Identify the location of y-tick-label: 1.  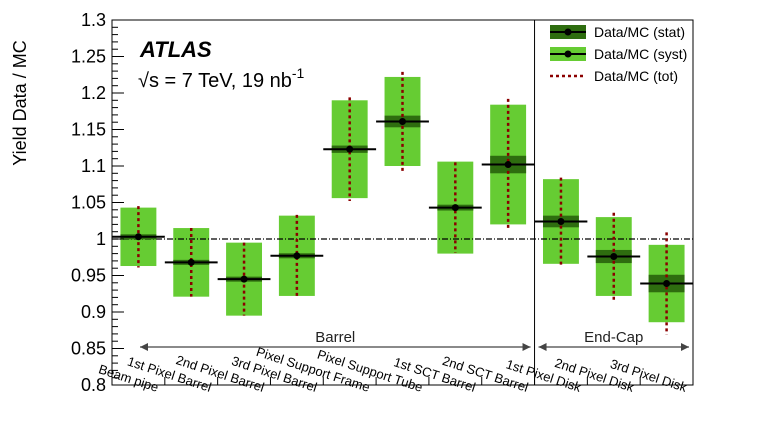
(101, 239).